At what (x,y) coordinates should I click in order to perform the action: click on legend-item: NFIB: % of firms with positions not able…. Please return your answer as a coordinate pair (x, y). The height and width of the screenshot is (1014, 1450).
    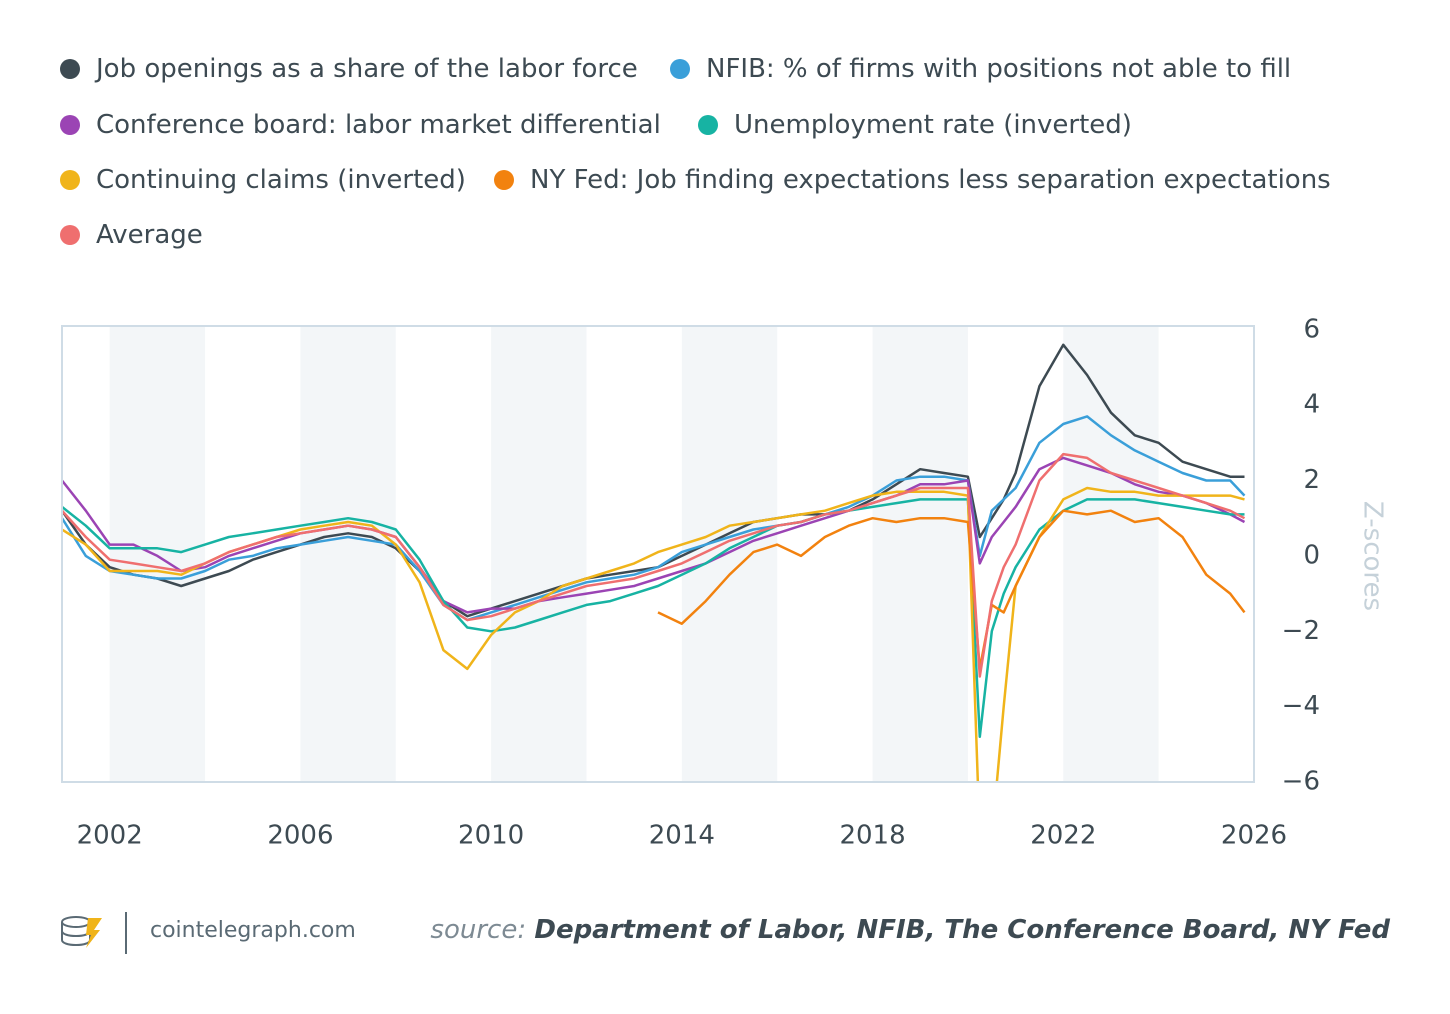
    Looking at the image, I should click on (980, 69).